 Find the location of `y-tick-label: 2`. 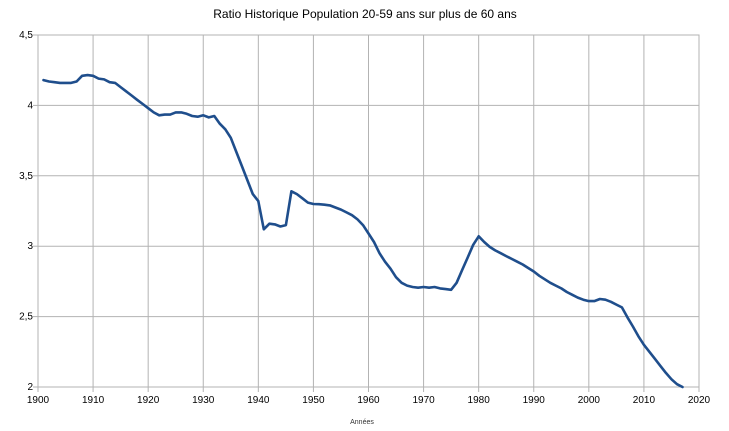

y-tick-label: 2 is located at coordinates (30, 387).